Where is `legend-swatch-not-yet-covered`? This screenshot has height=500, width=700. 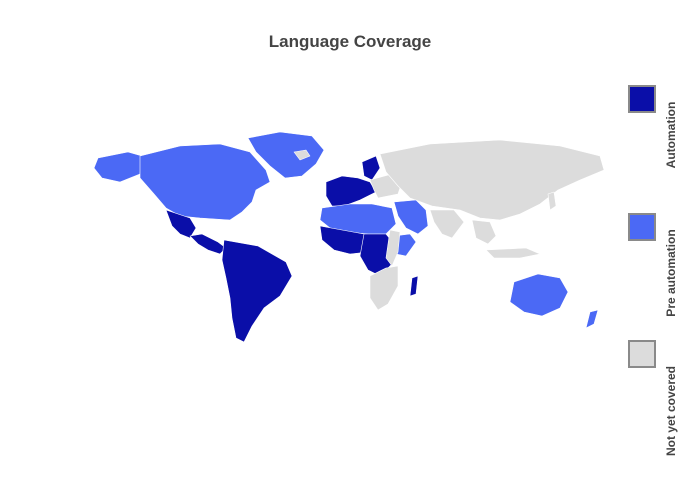 legend-swatch-not-yet-covered is located at coordinates (642, 354).